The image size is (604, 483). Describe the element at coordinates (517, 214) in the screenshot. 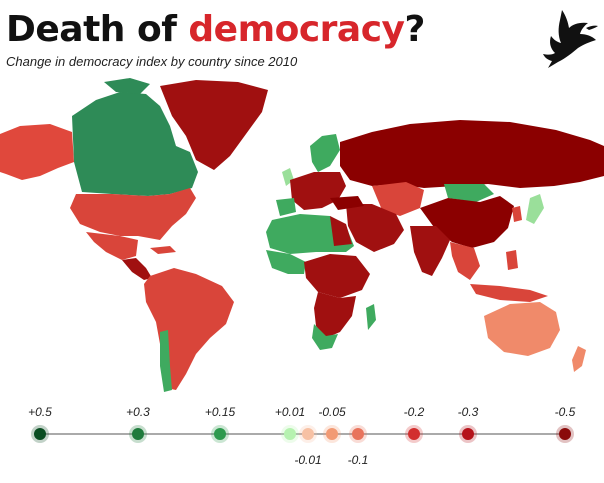

I see `region-korea` at that location.